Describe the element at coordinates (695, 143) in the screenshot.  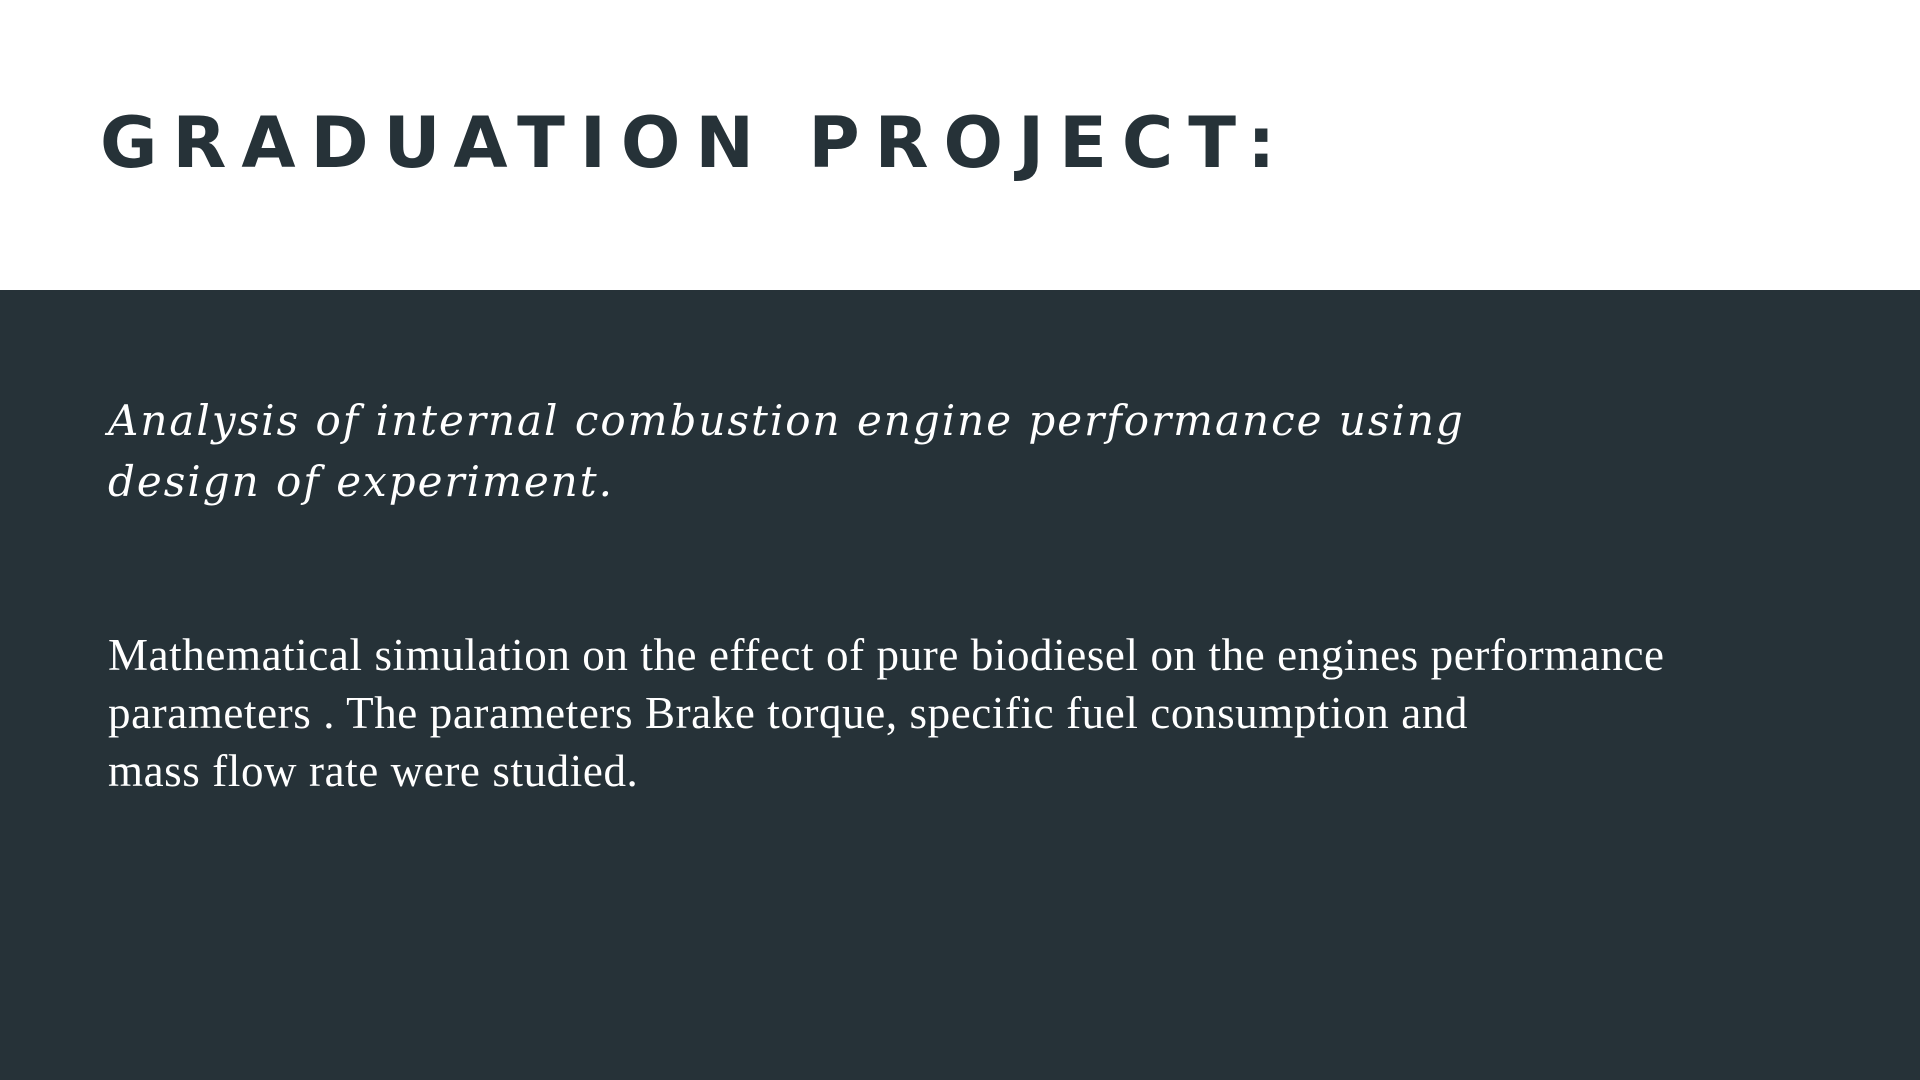
I see `slide-title: GRADUATION PROJECT:` at that location.